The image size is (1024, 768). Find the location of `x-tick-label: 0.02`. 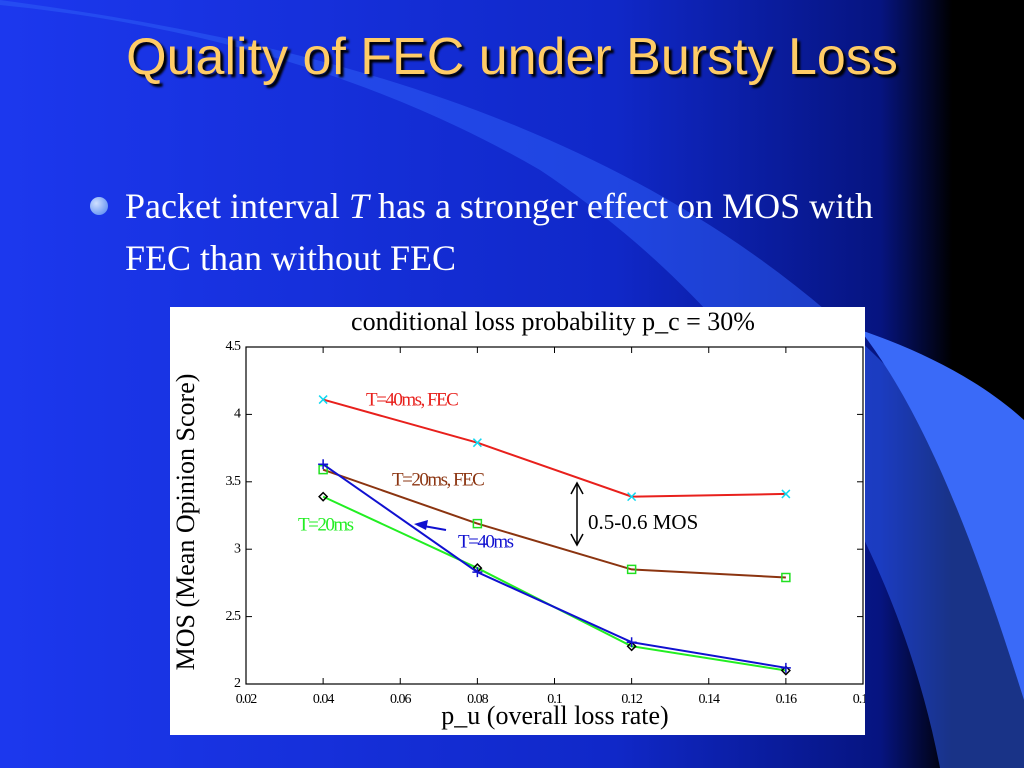

x-tick-label: 0.02 is located at coordinates (247, 699).